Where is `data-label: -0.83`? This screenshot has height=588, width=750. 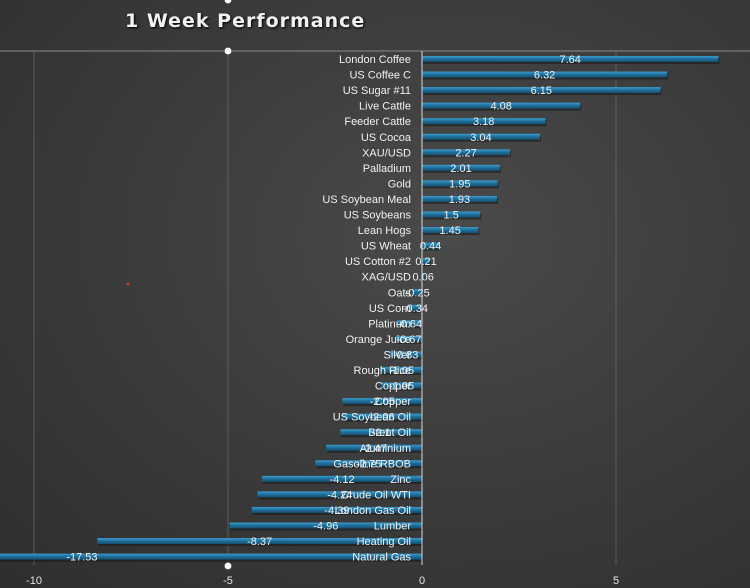
data-label: -0.83 is located at coordinates (405, 355).